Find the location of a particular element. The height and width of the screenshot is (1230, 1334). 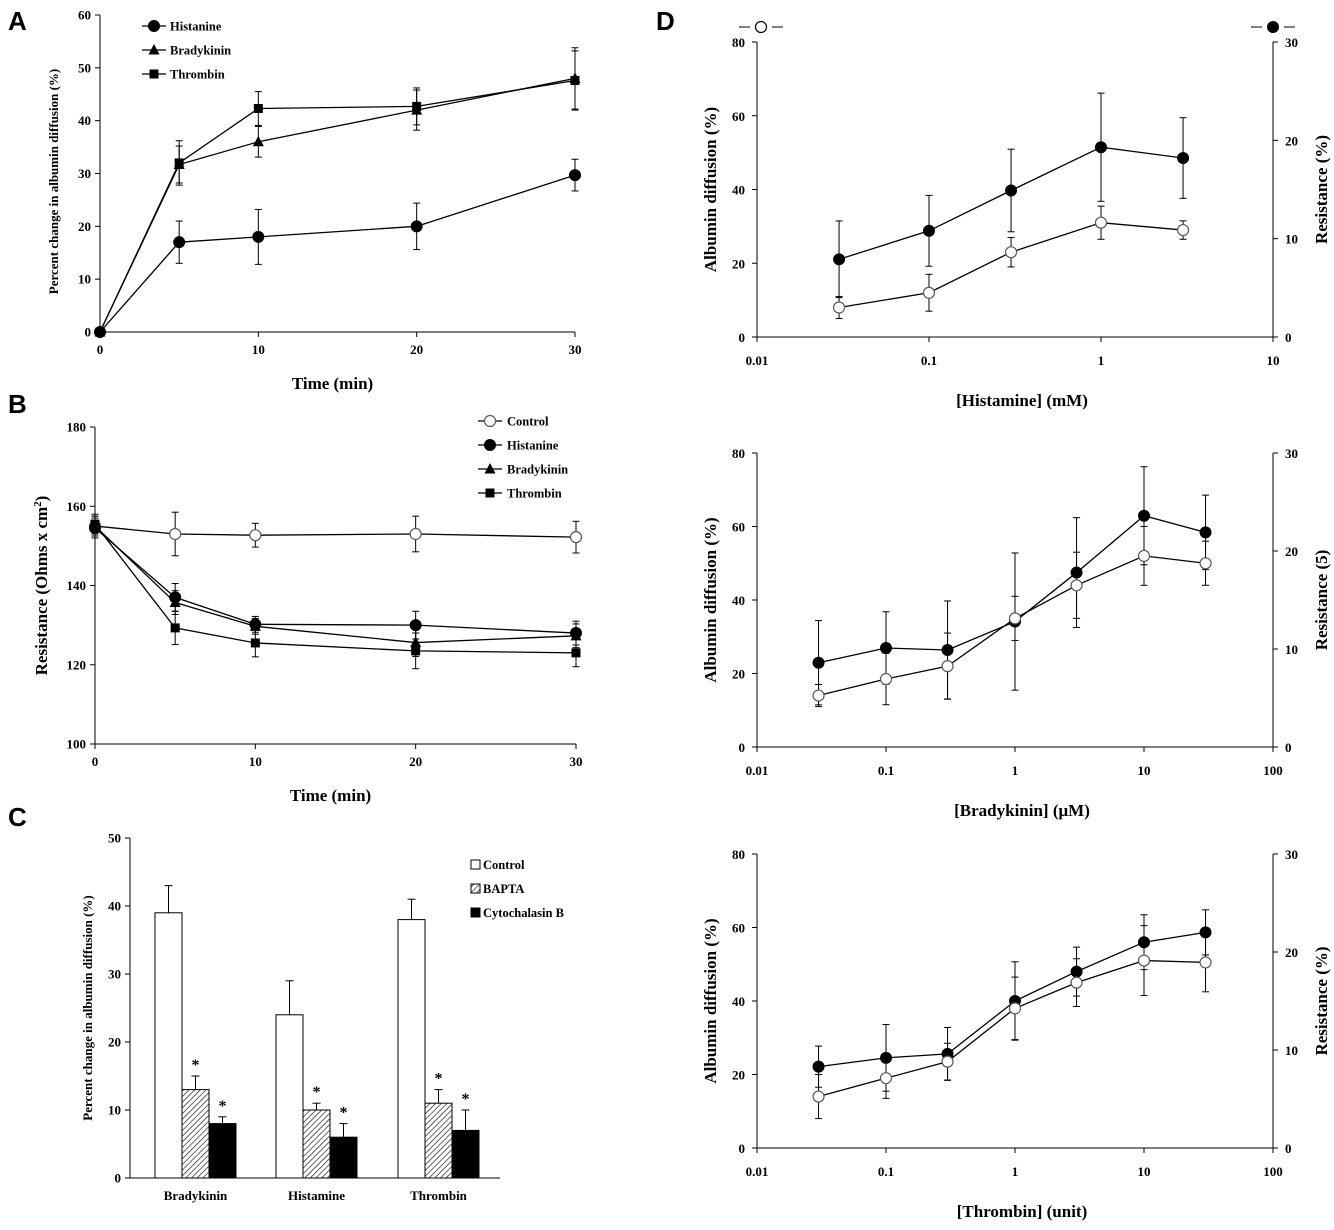

series-thrombin is located at coordinates (337, 193).